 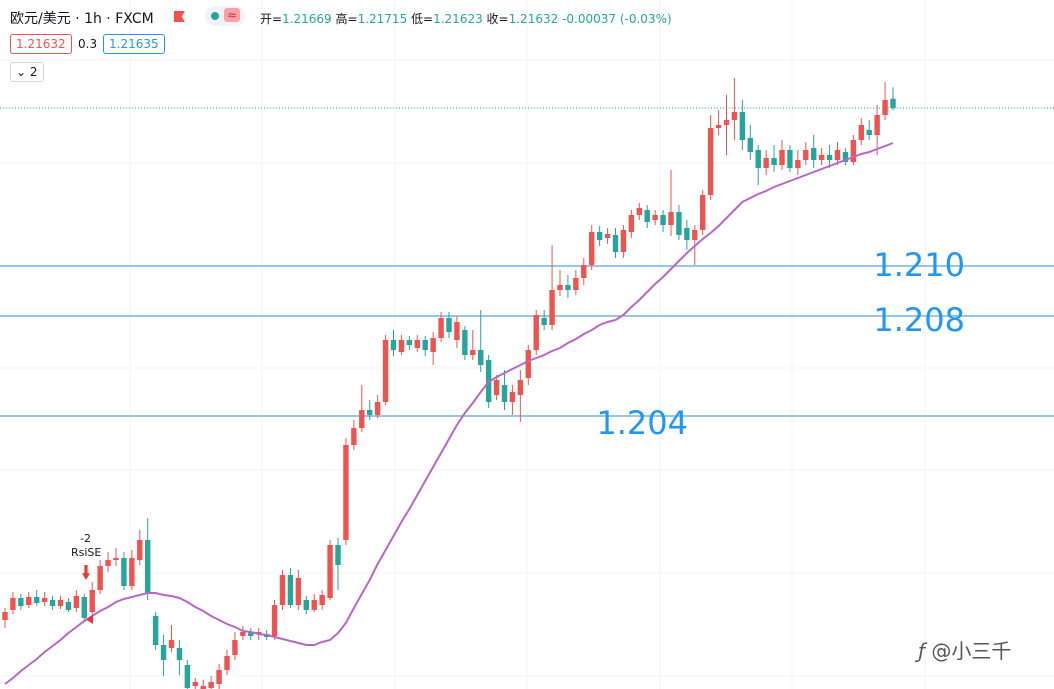 I want to click on indicators-toggle: ⌄ 2, so click(x=27, y=72).